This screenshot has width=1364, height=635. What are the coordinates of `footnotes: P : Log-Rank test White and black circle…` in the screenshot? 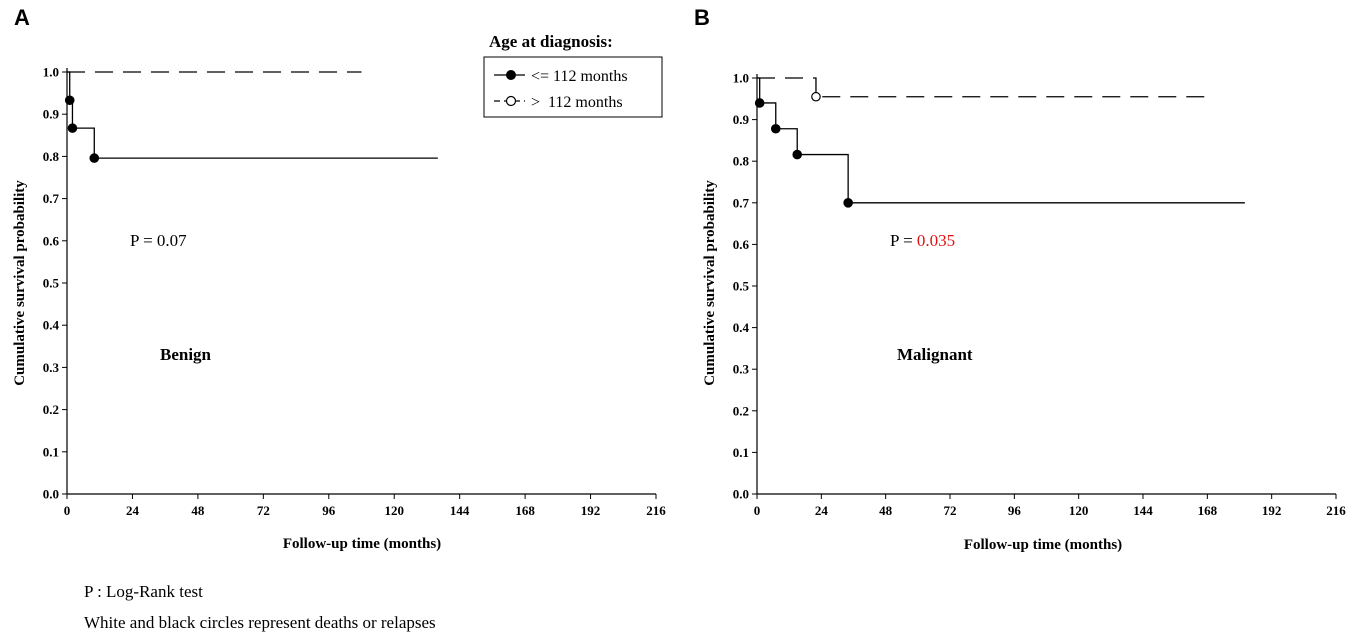 It's located at (260, 607).